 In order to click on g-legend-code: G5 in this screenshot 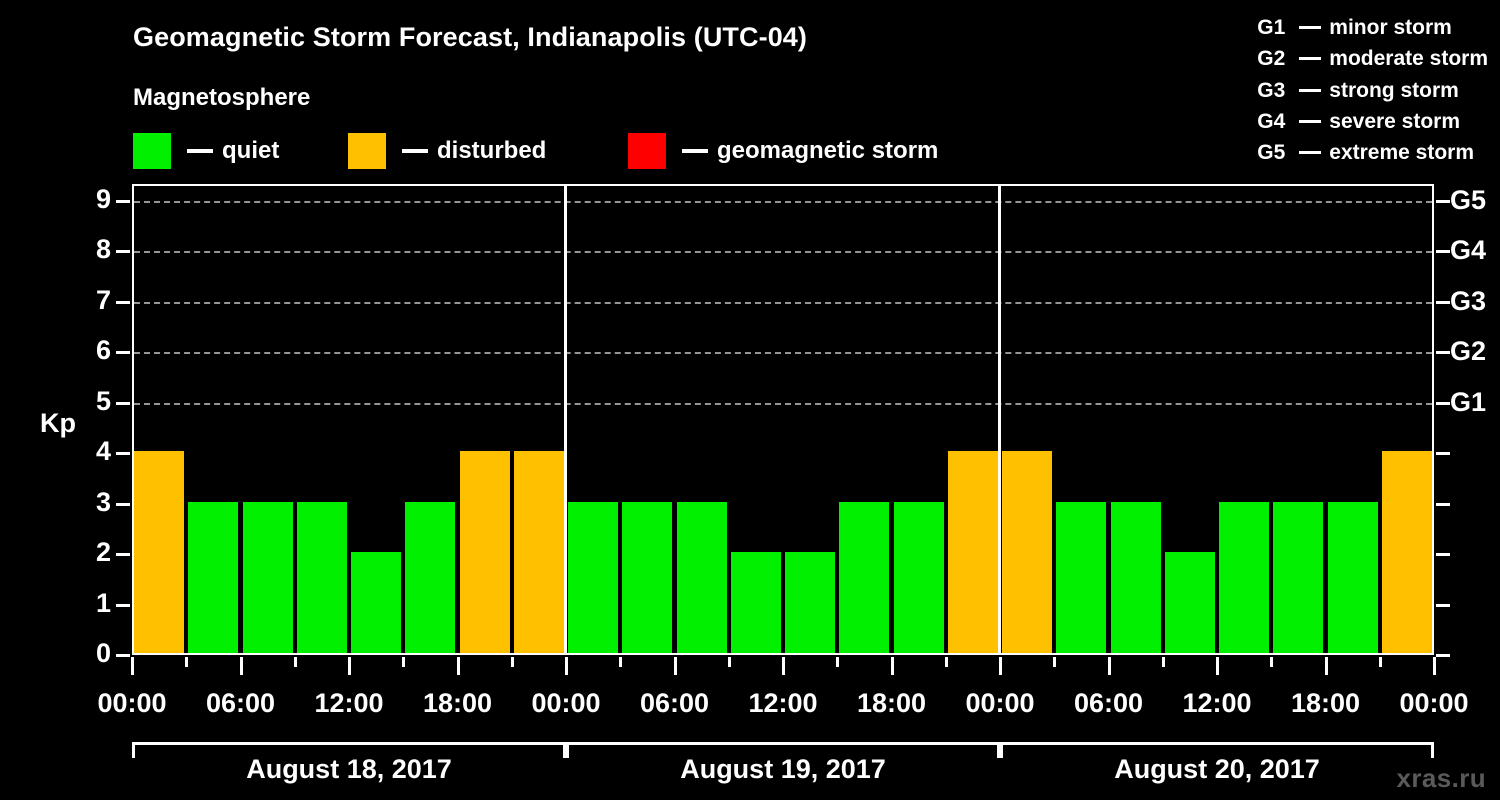, I will do `click(1271, 153)`.